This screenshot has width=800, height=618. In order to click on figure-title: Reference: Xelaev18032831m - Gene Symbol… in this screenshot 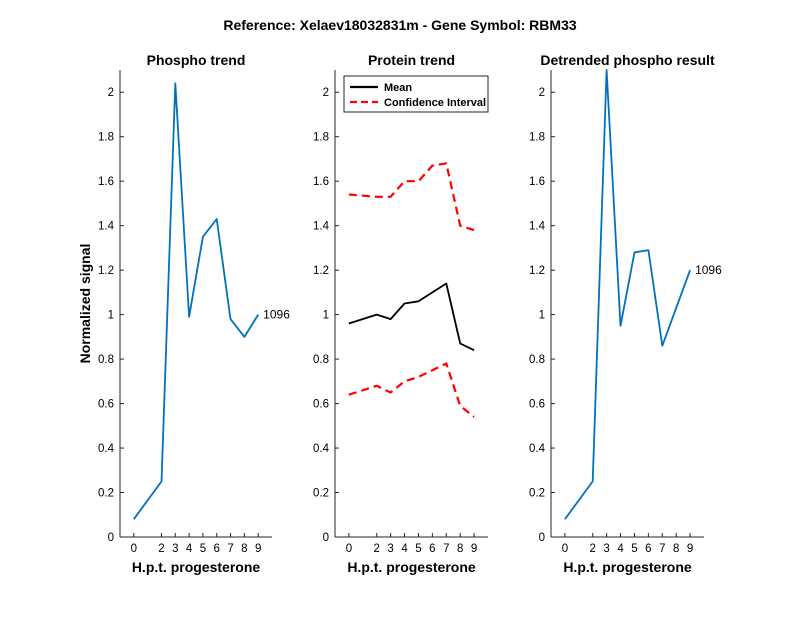, I will do `click(399, 25)`.